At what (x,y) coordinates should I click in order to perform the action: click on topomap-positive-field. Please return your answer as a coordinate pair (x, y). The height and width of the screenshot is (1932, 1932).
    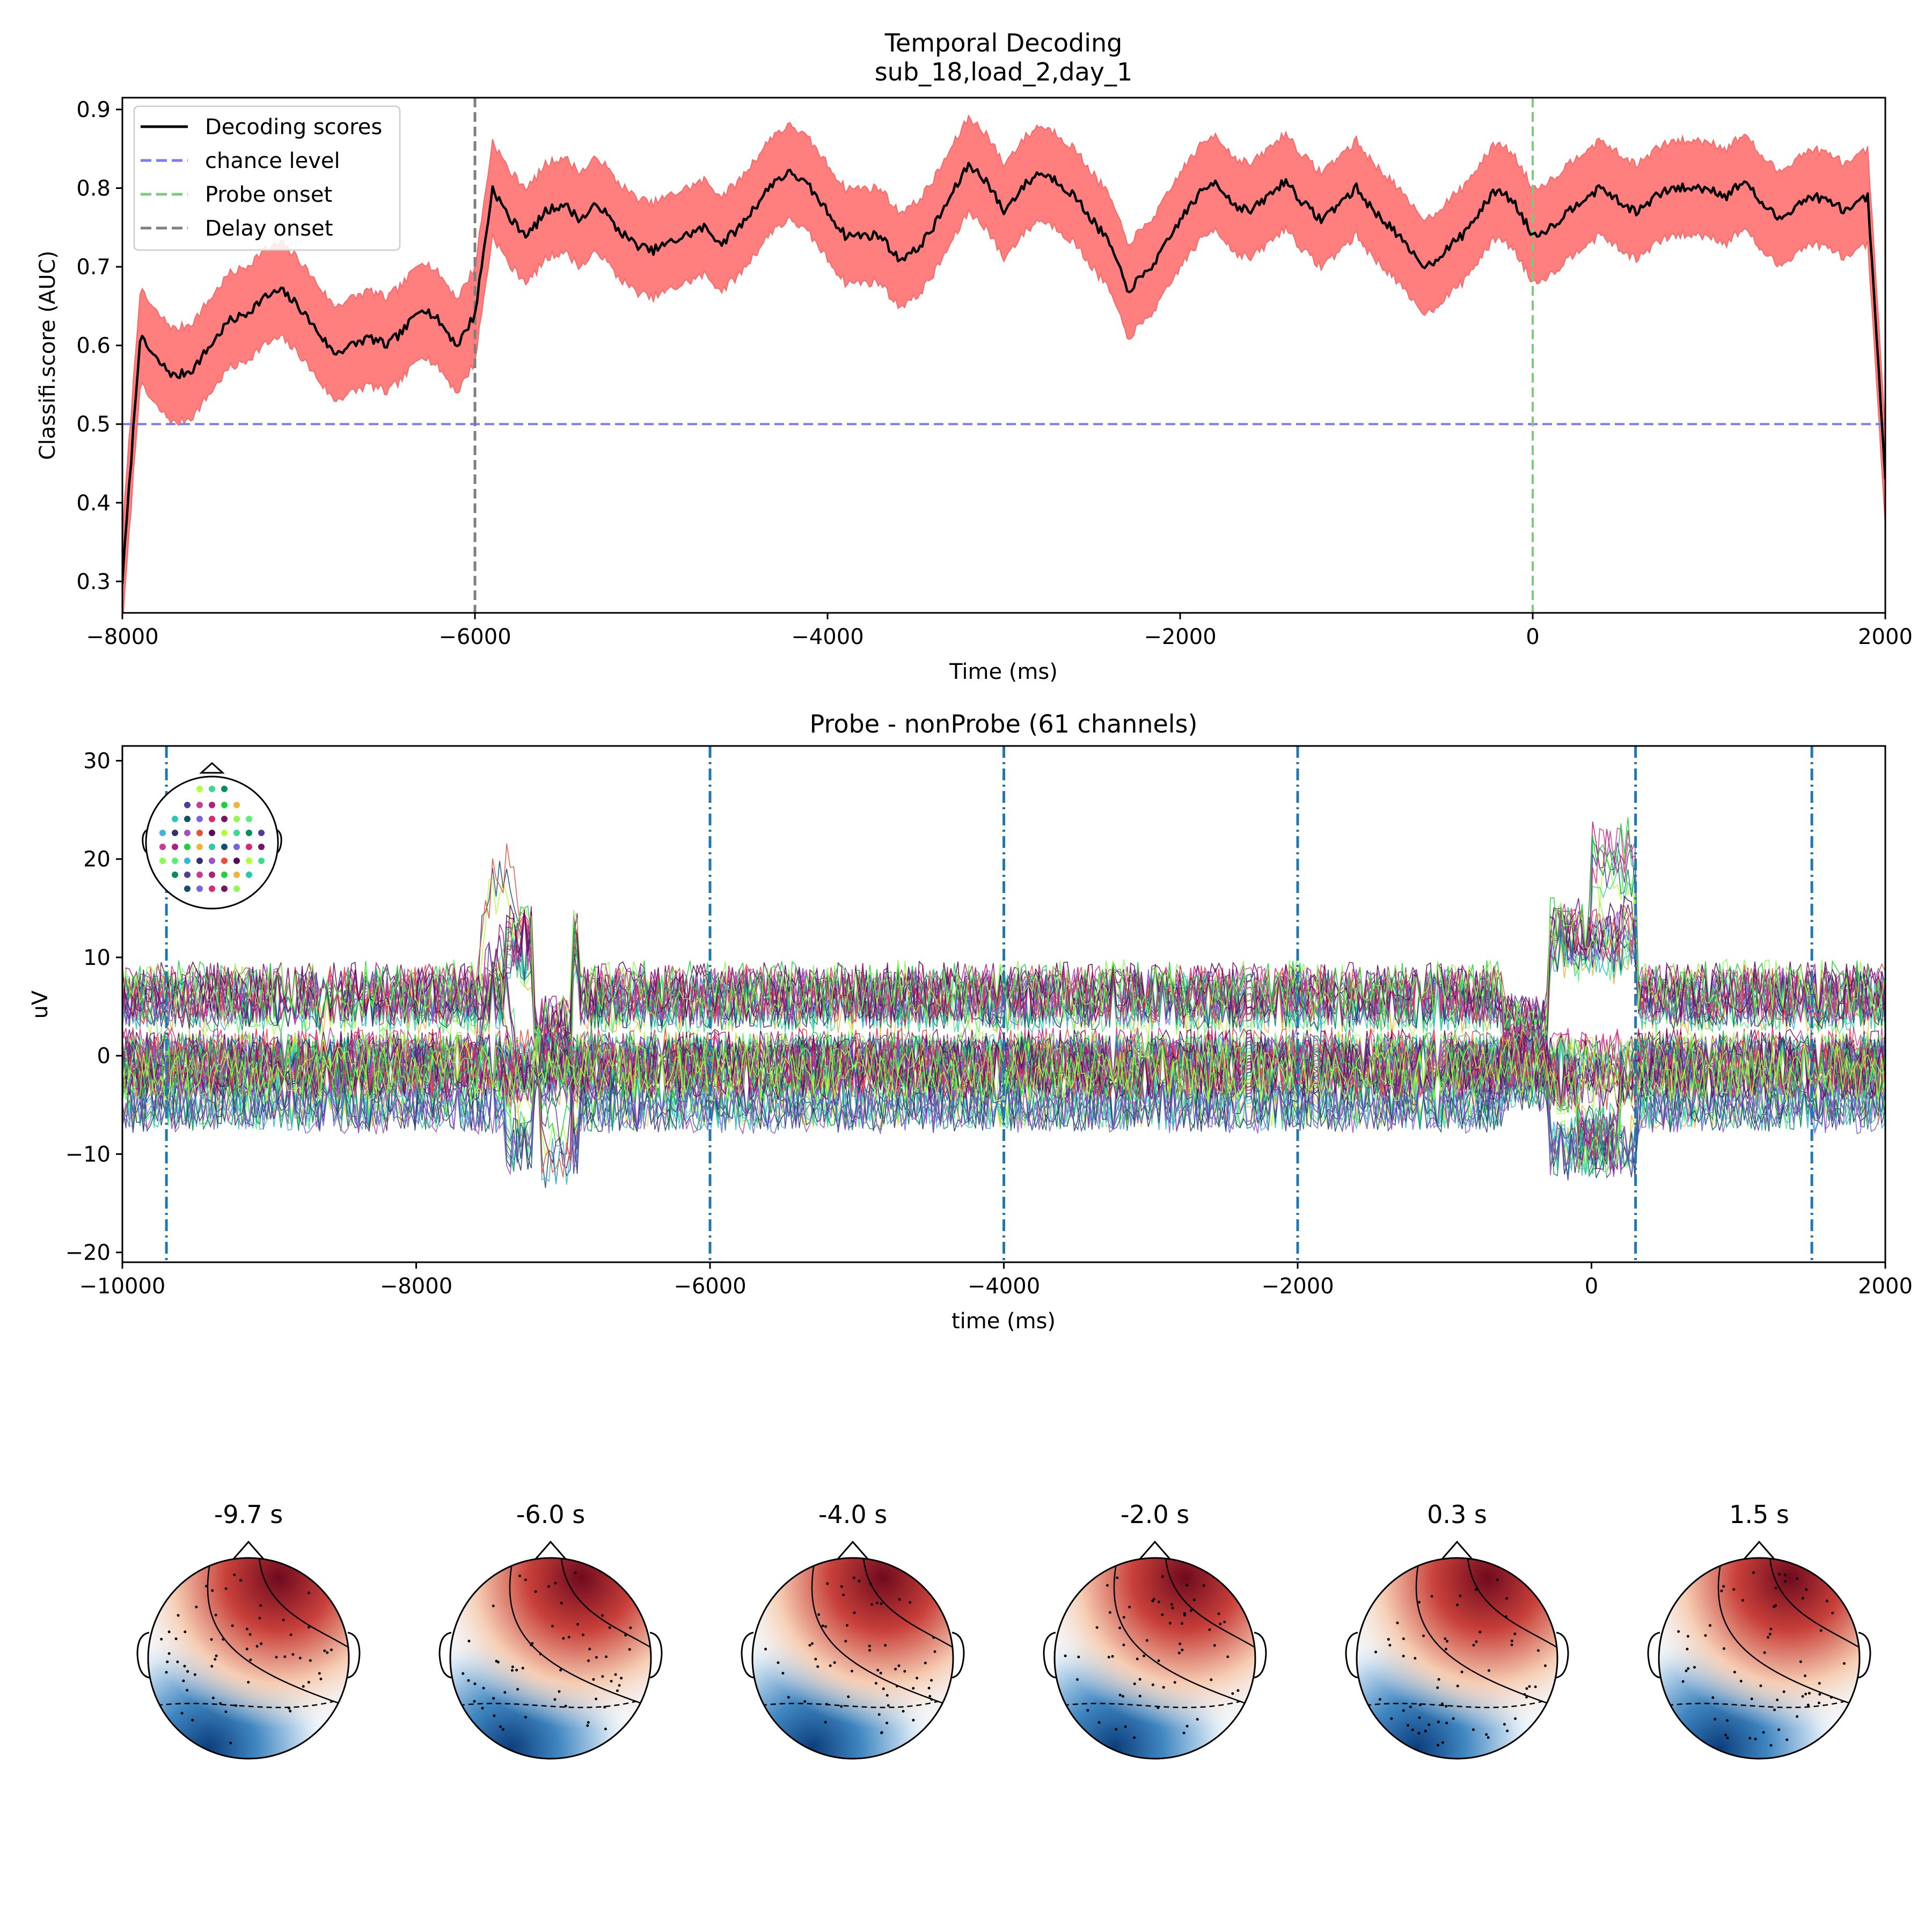
    Looking at the image, I should click on (248, 1658).